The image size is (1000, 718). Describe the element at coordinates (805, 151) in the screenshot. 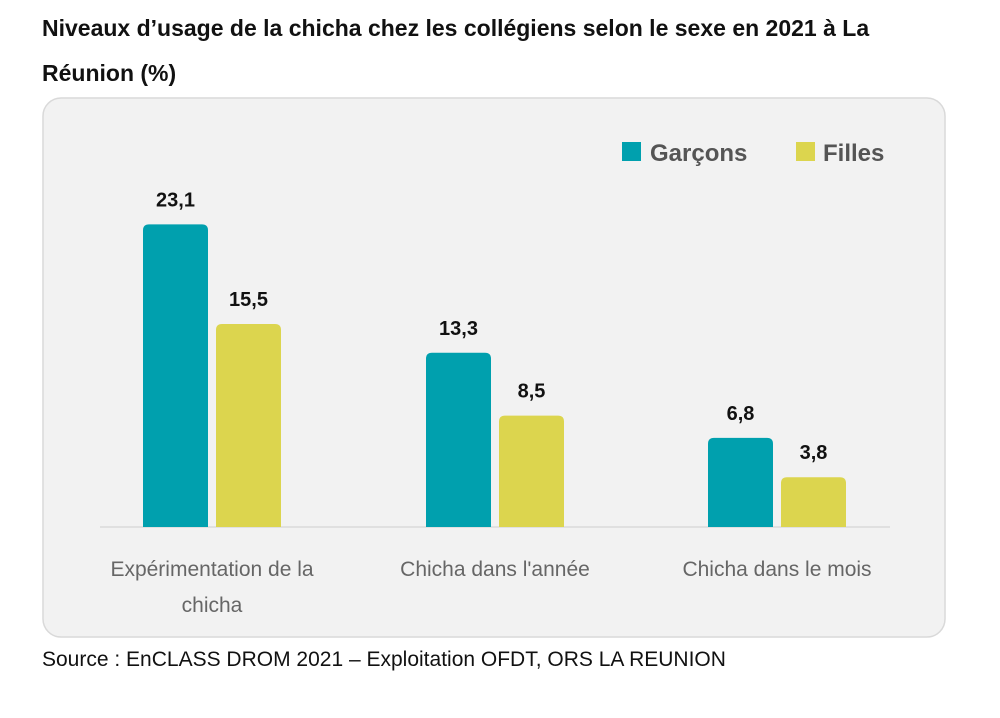

I see `legend-swatch-filles` at that location.